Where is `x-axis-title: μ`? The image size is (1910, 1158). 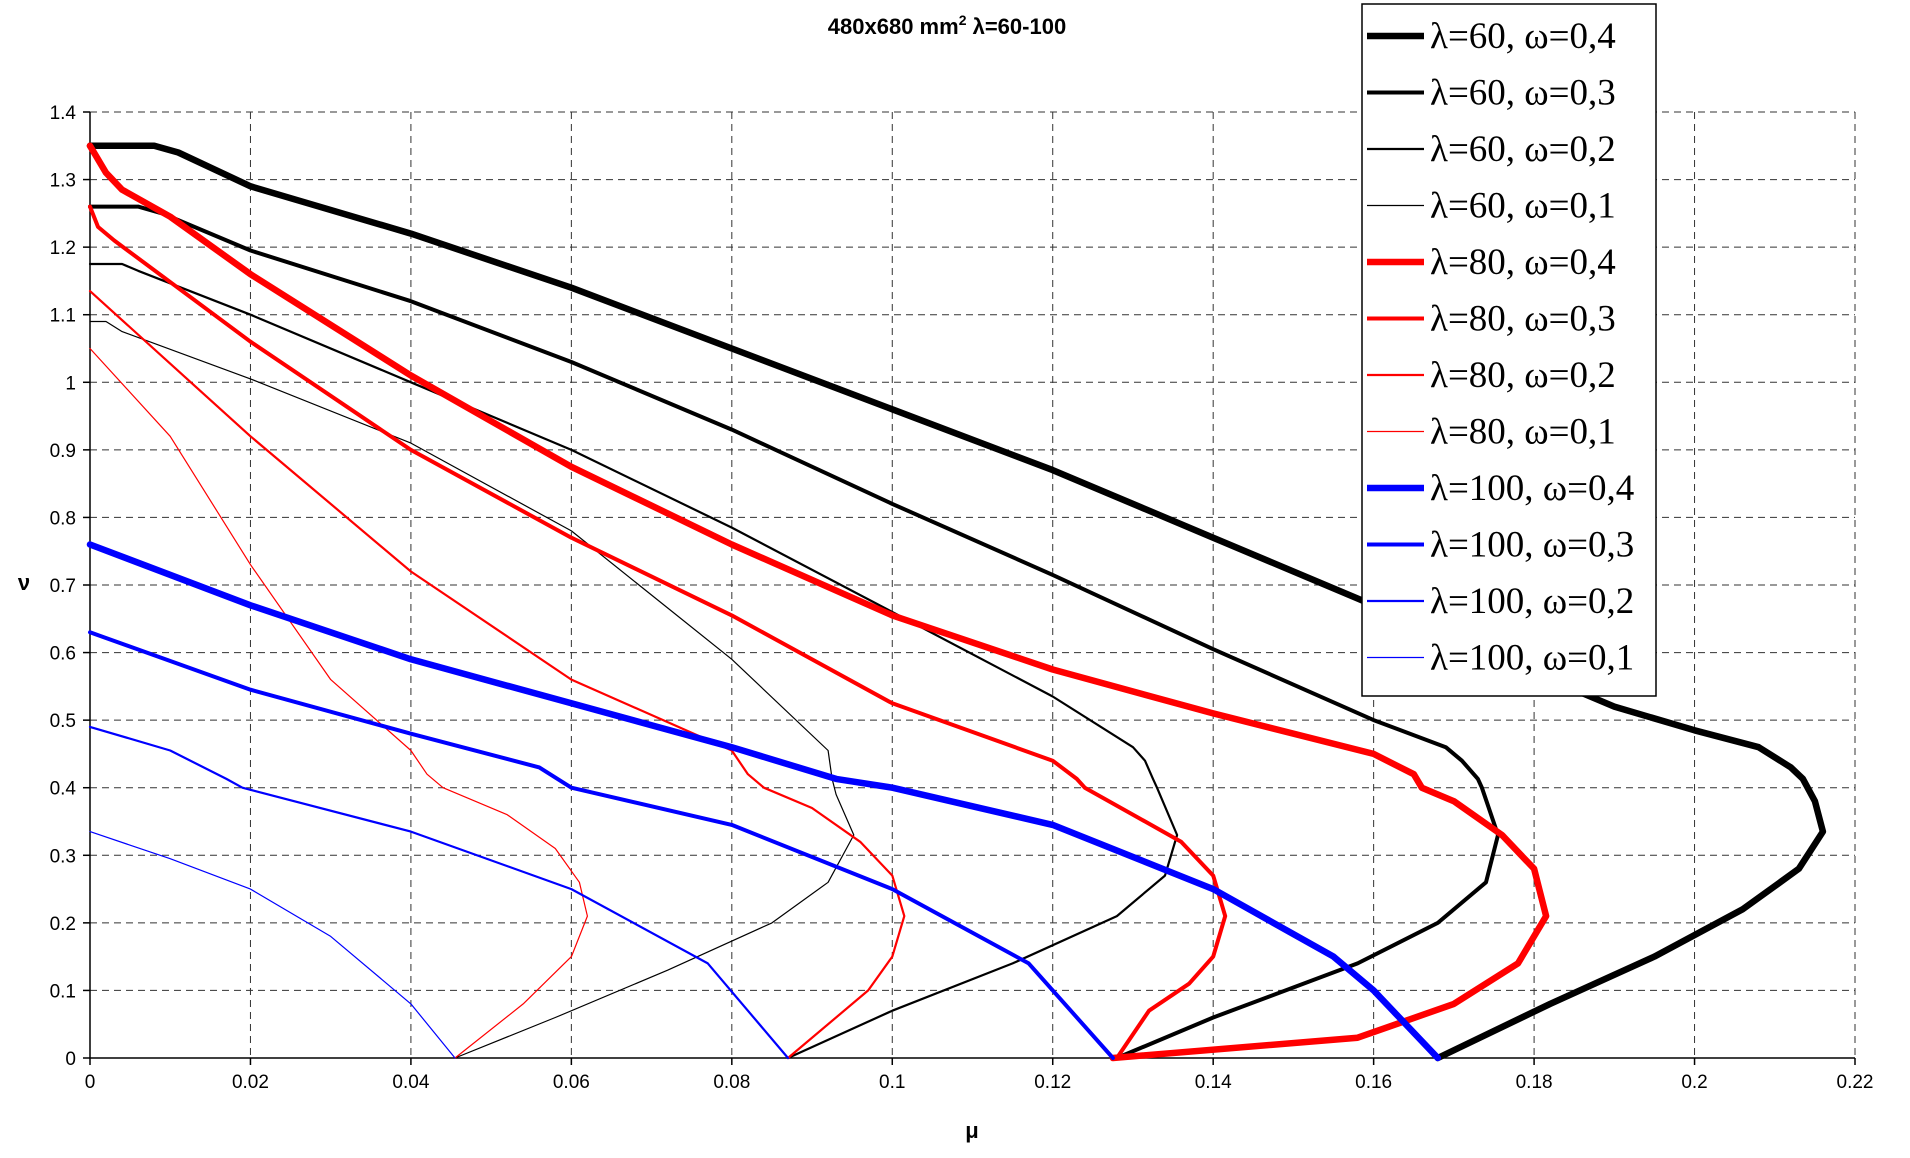
x-axis-title: μ is located at coordinates (971, 1130).